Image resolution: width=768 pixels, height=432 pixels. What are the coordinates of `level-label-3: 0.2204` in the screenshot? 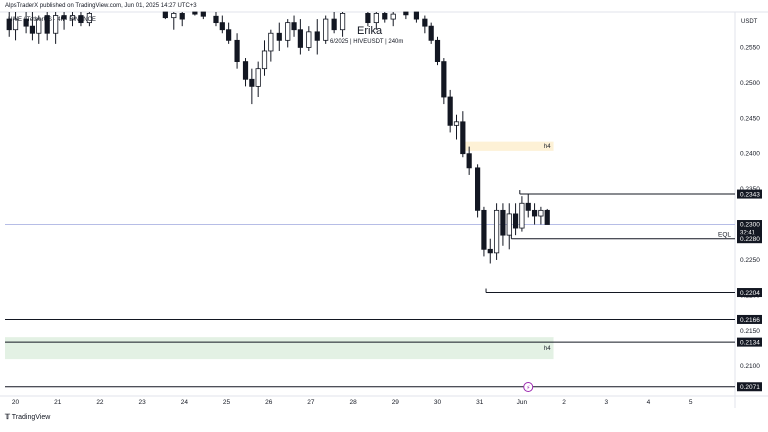 It's located at (750, 293).